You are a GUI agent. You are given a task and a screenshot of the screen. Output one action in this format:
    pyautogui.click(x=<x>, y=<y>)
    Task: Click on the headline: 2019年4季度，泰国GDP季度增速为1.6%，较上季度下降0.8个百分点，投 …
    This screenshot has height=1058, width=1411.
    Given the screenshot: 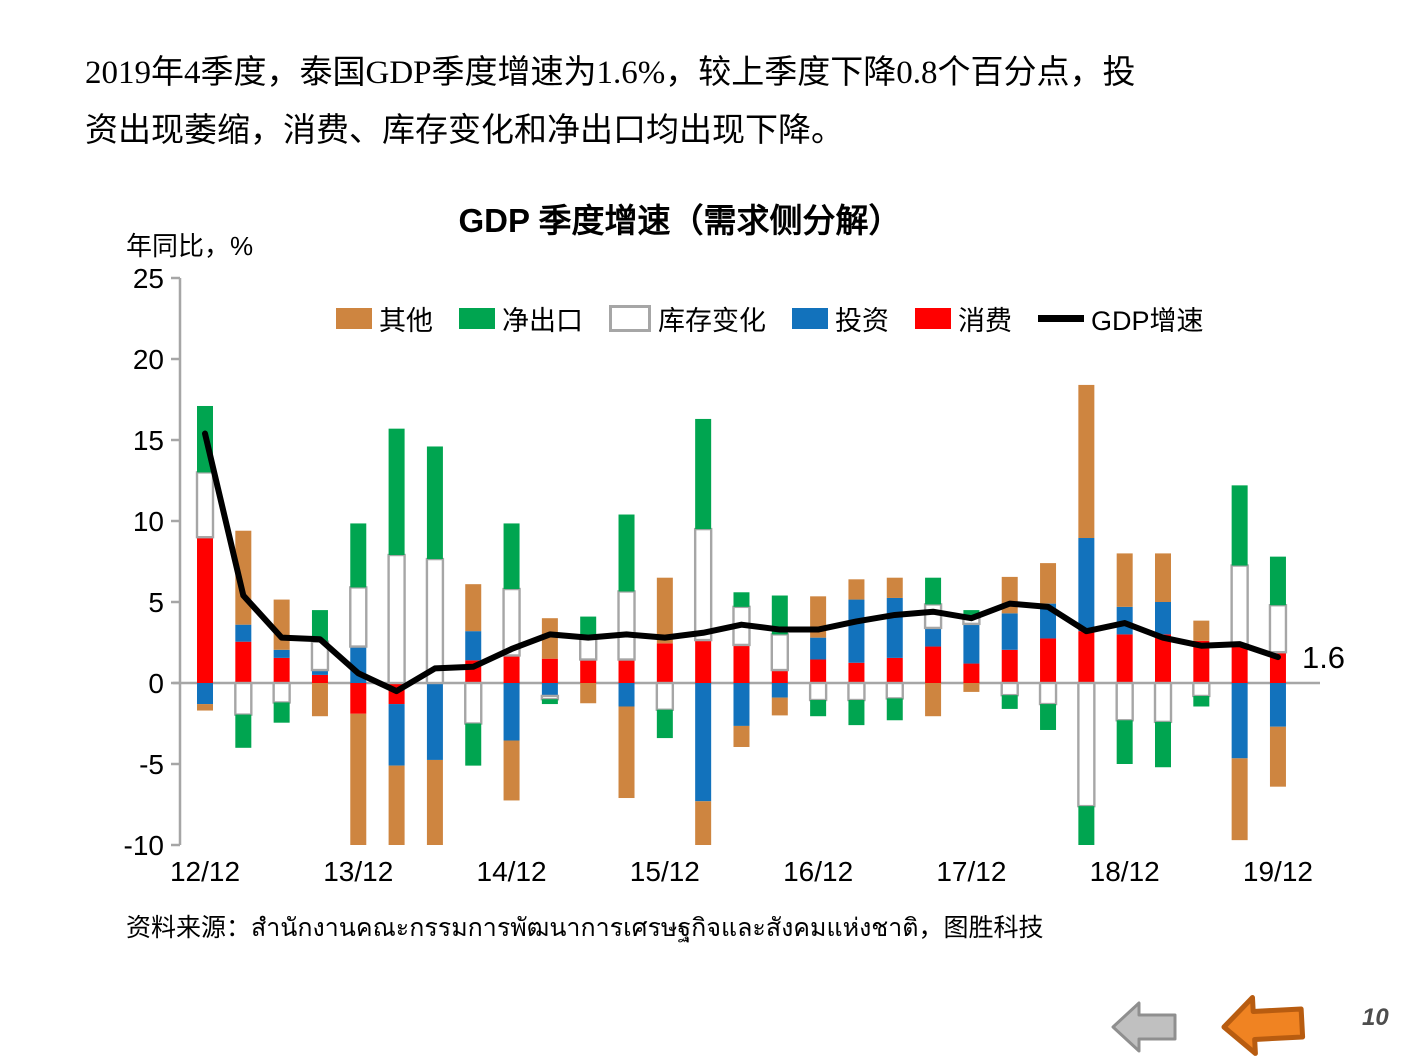 What is the action you would take?
    pyautogui.click(x=735, y=102)
    